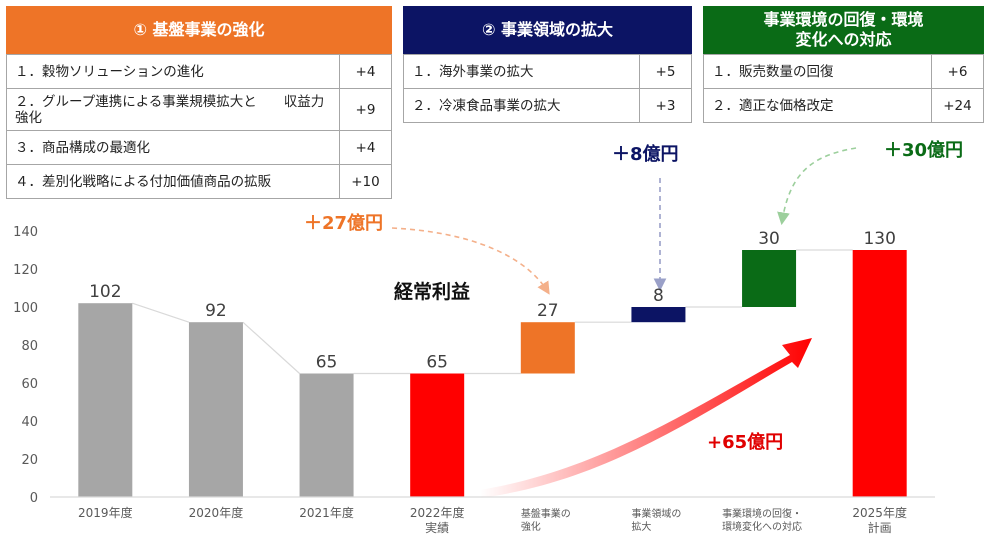 The height and width of the screenshot is (547, 991). I want to click on panel-expansion-table: １．海外事業の拡大 +5 ２．冷凍食品事業の拡大 +3, so click(547, 88).